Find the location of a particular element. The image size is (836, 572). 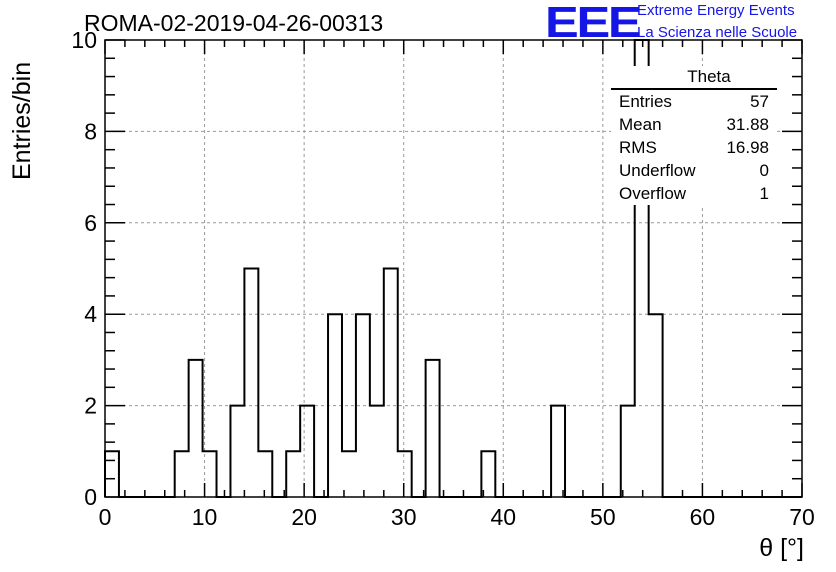

y-tick-label: 2 is located at coordinates (90, 406).